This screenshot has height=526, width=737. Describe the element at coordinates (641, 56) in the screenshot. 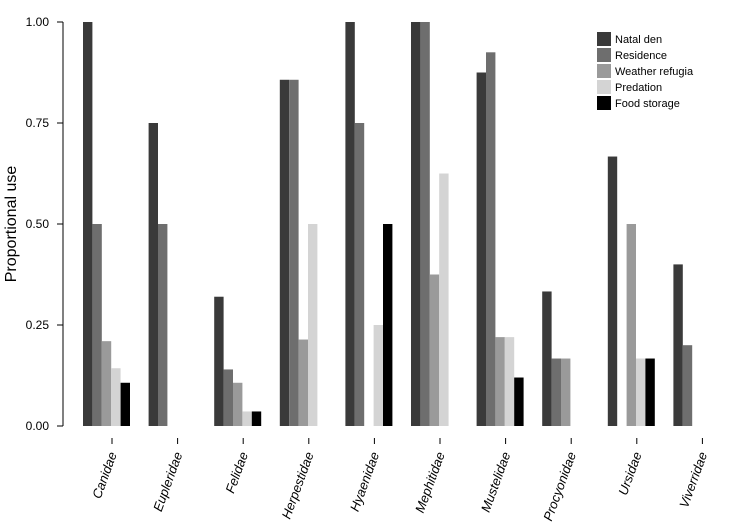

I see `legend-label: Residence` at that location.